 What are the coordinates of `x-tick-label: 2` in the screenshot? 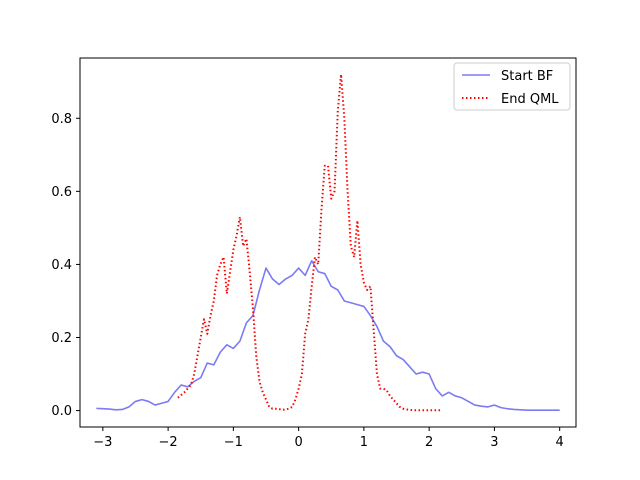 It's located at (429, 442).